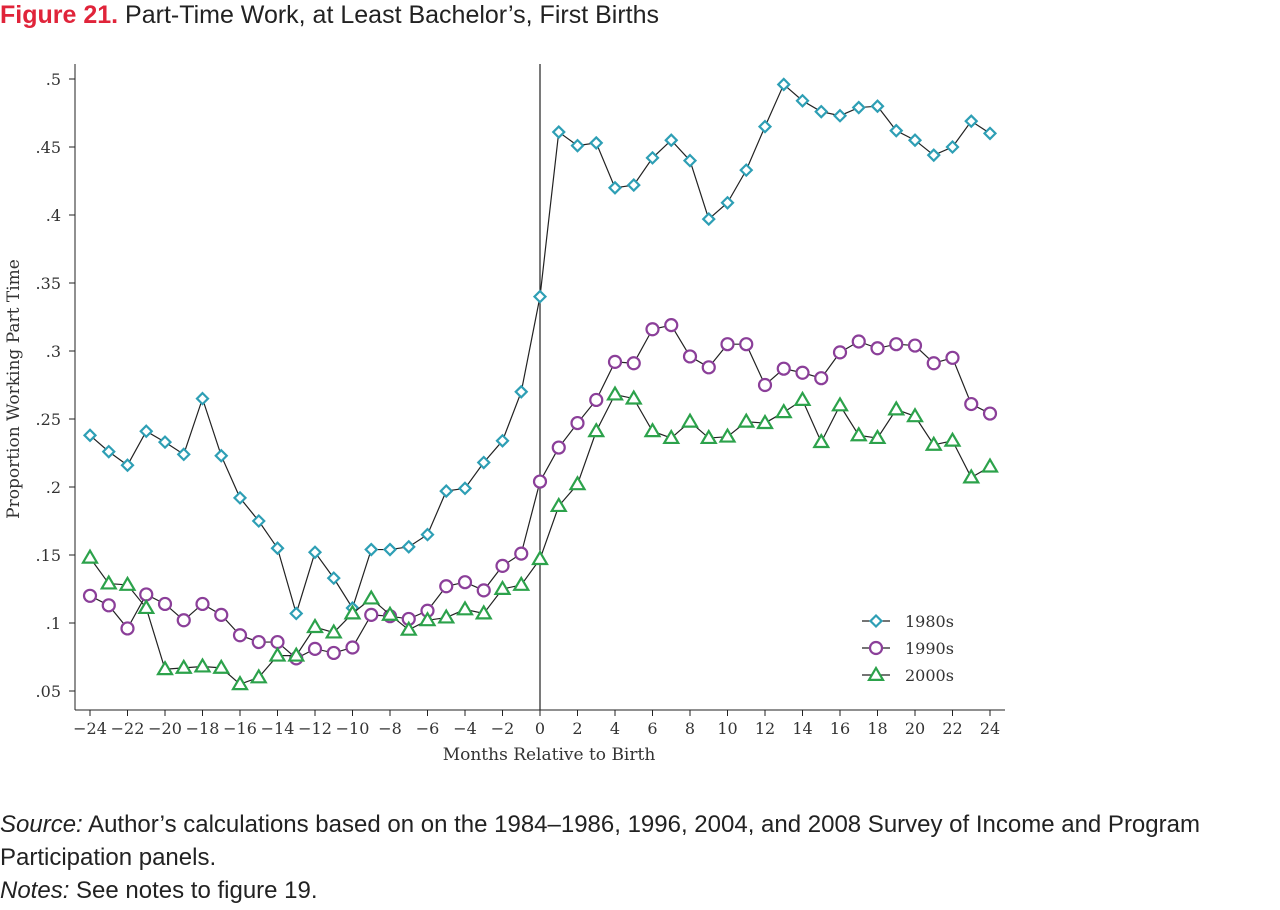  Describe the element at coordinates (840, 728) in the screenshot. I see `x-tick-label: 16` at that location.